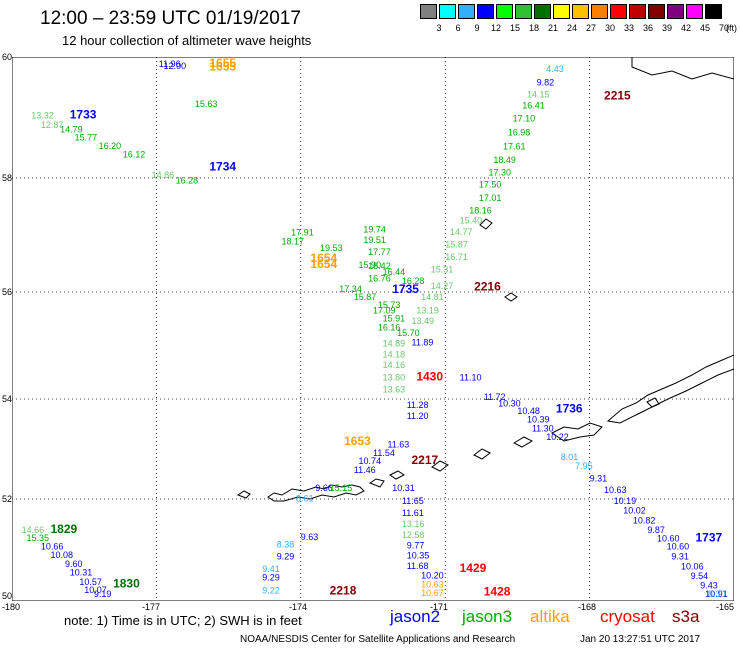 The height and width of the screenshot is (650, 740). I want to click on wave-height-value: 15.77, so click(86, 137).